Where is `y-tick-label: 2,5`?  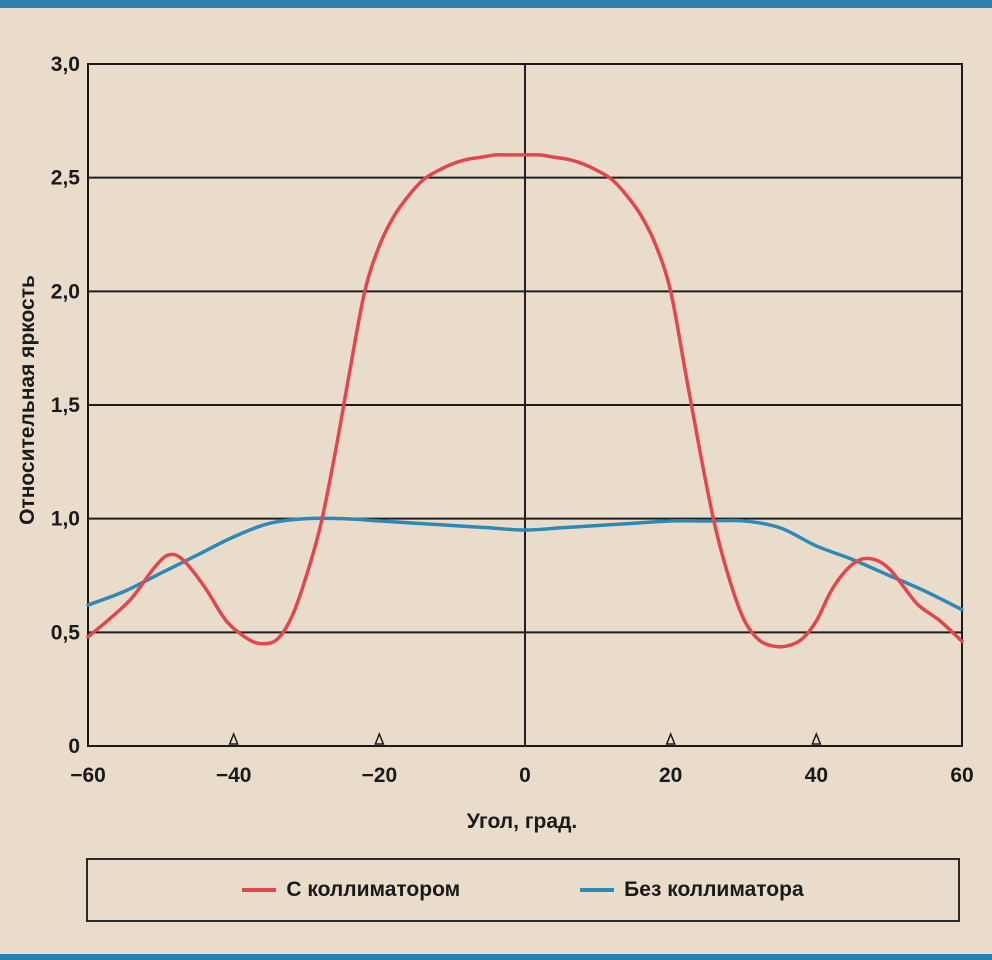
y-tick-label: 2,5 is located at coordinates (66, 178).